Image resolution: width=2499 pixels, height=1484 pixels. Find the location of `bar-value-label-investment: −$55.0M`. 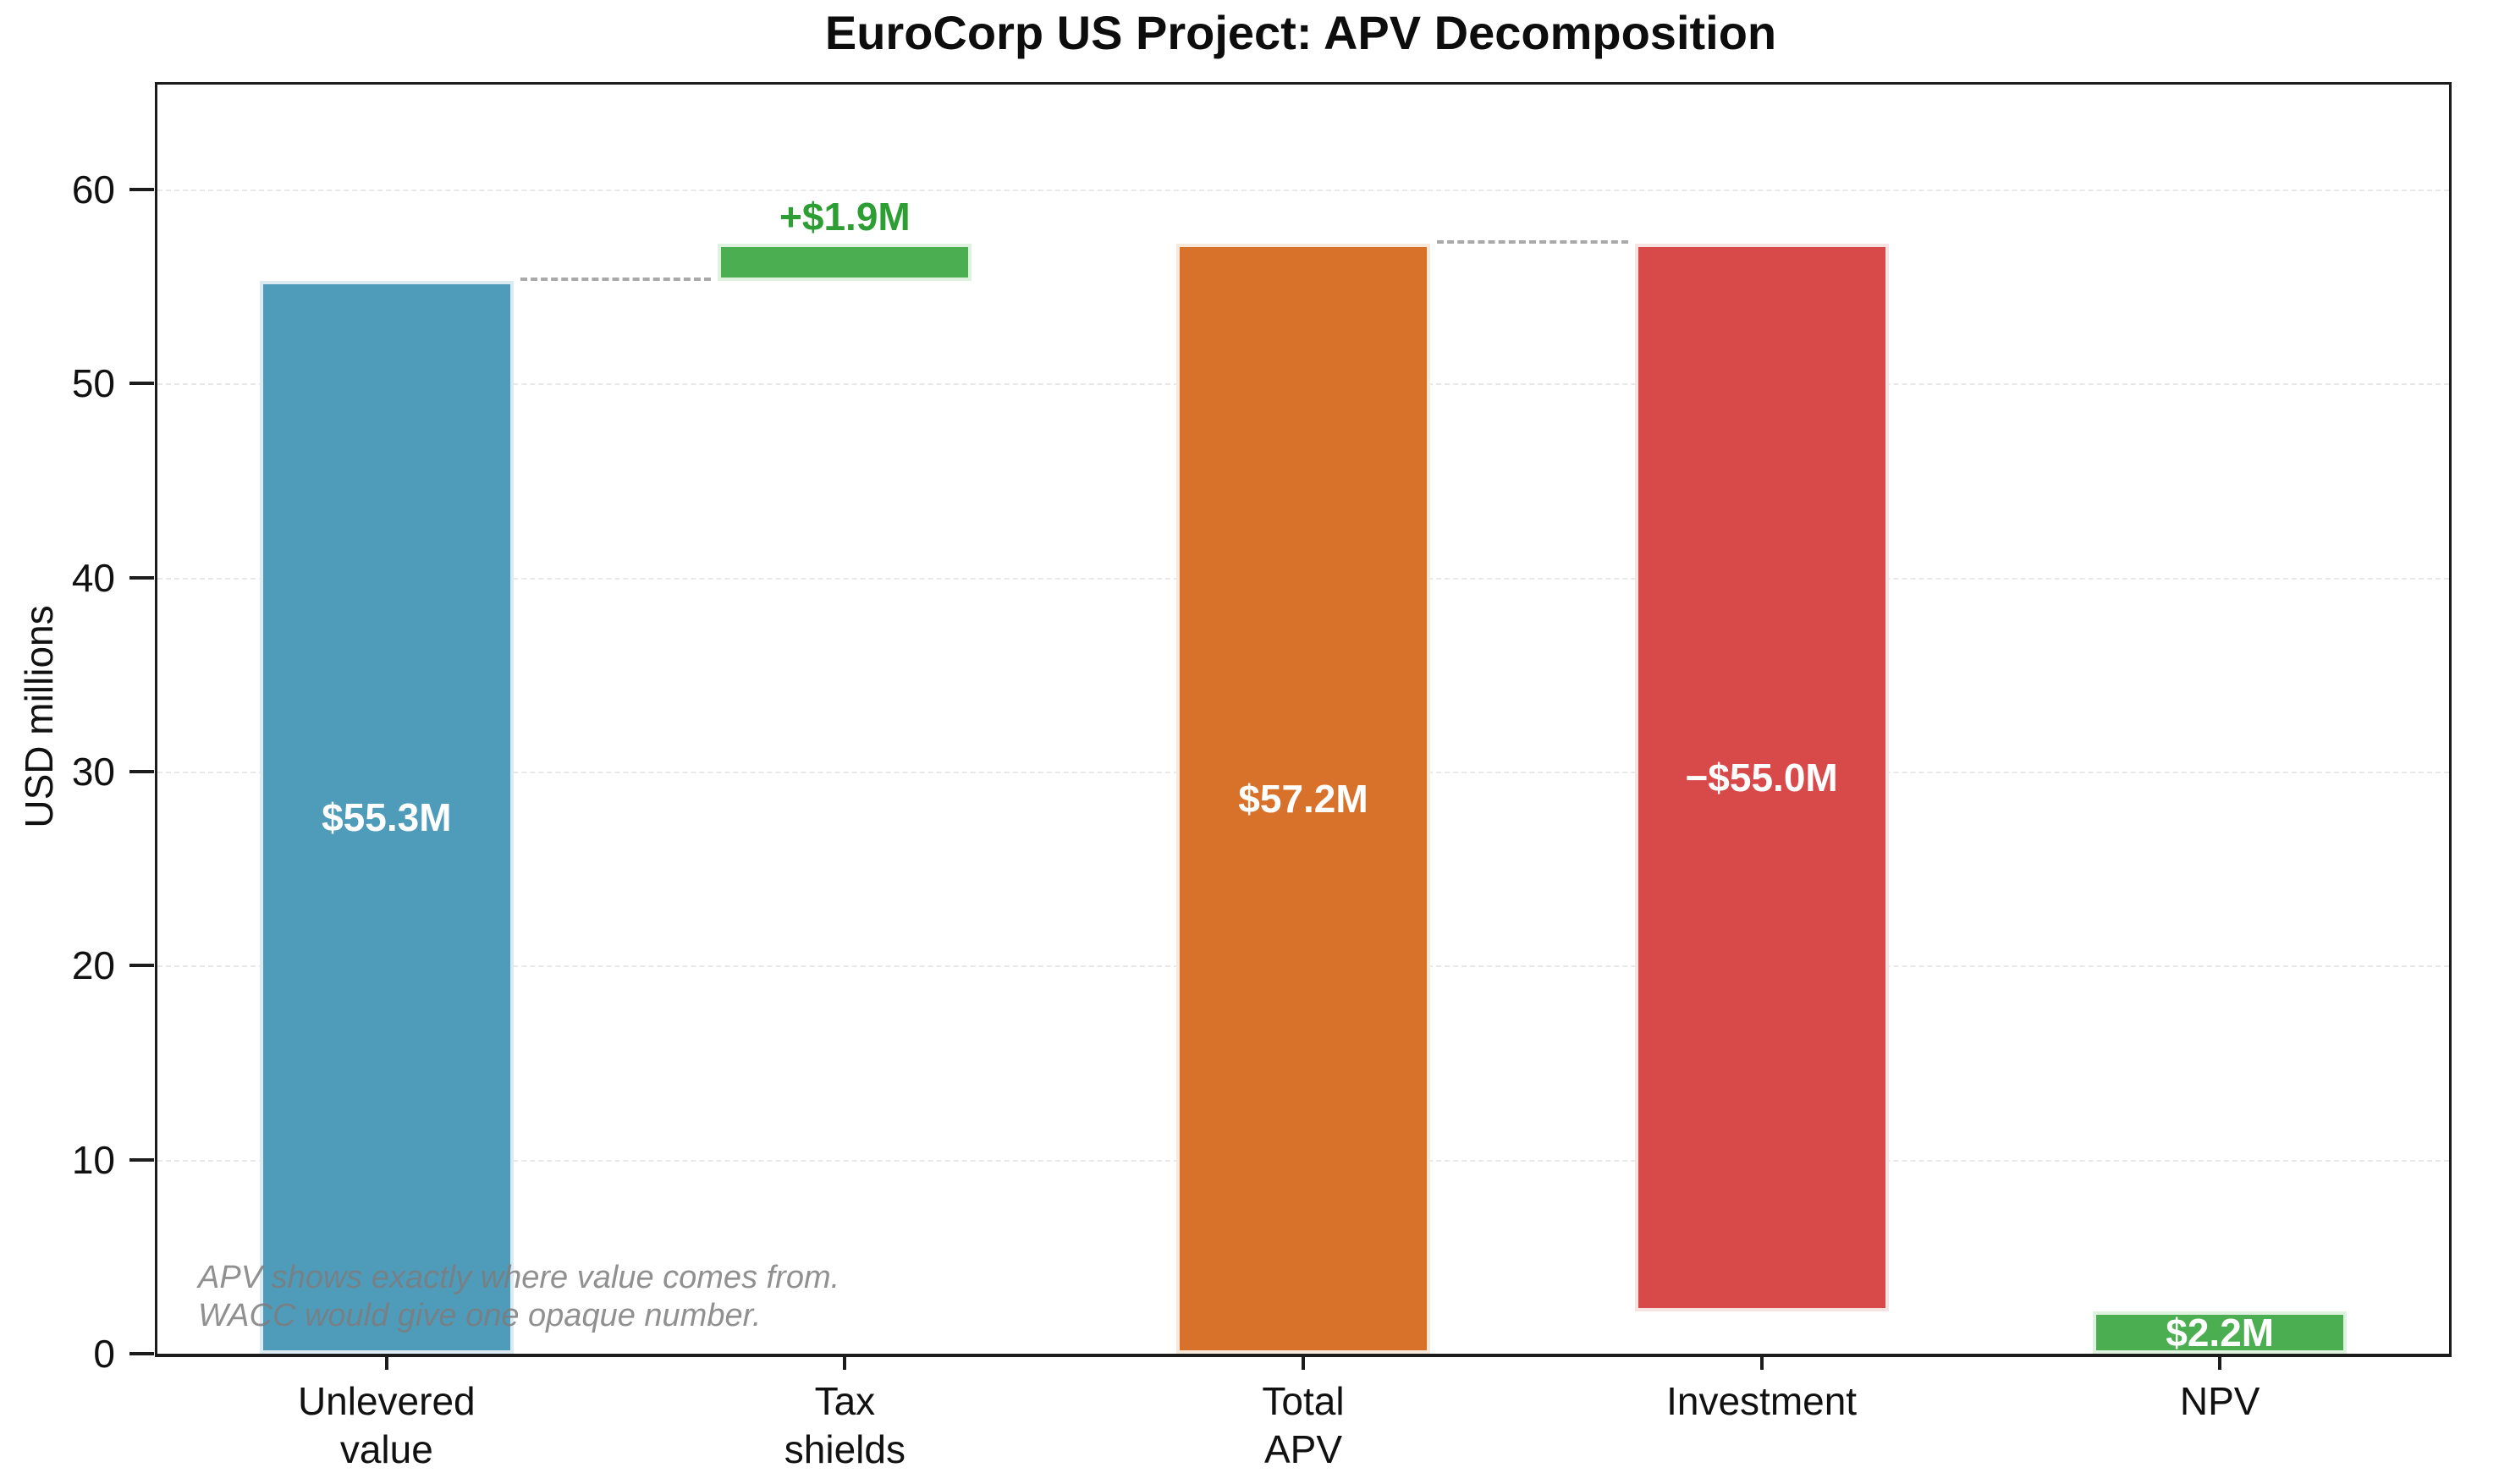

bar-value-label-investment: −$55.0M is located at coordinates (1761, 777).